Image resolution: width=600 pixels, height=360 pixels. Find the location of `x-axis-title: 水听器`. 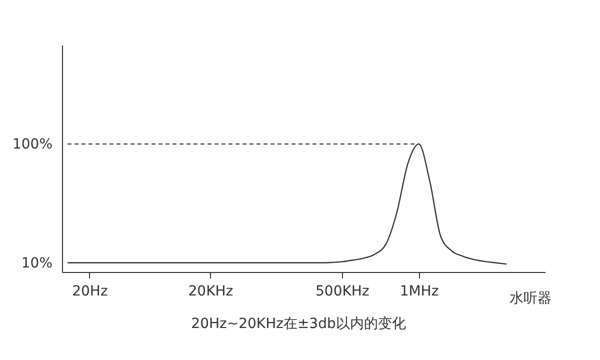

x-axis-title: 水听器 is located at coordinates (531, 298).